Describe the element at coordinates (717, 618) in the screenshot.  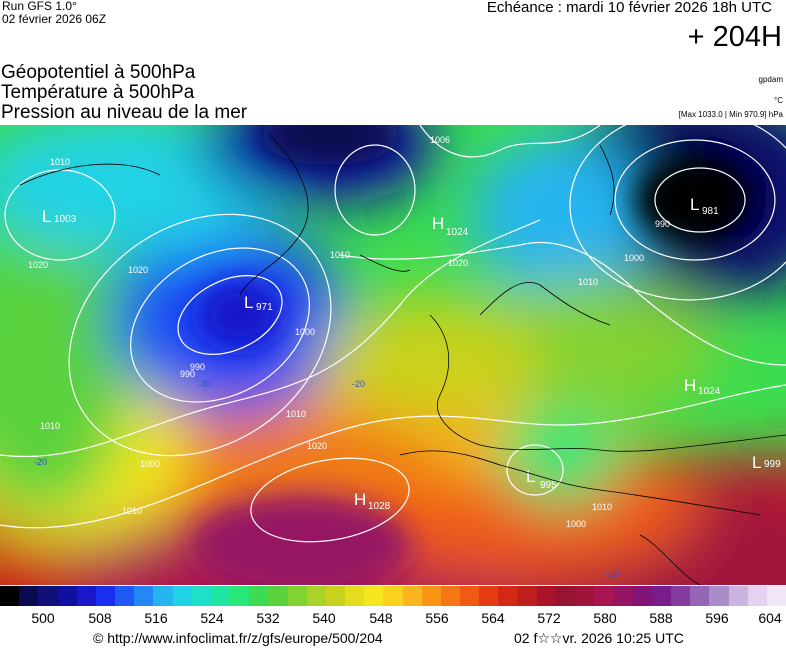
I see `scale-tick: 596` at that location.